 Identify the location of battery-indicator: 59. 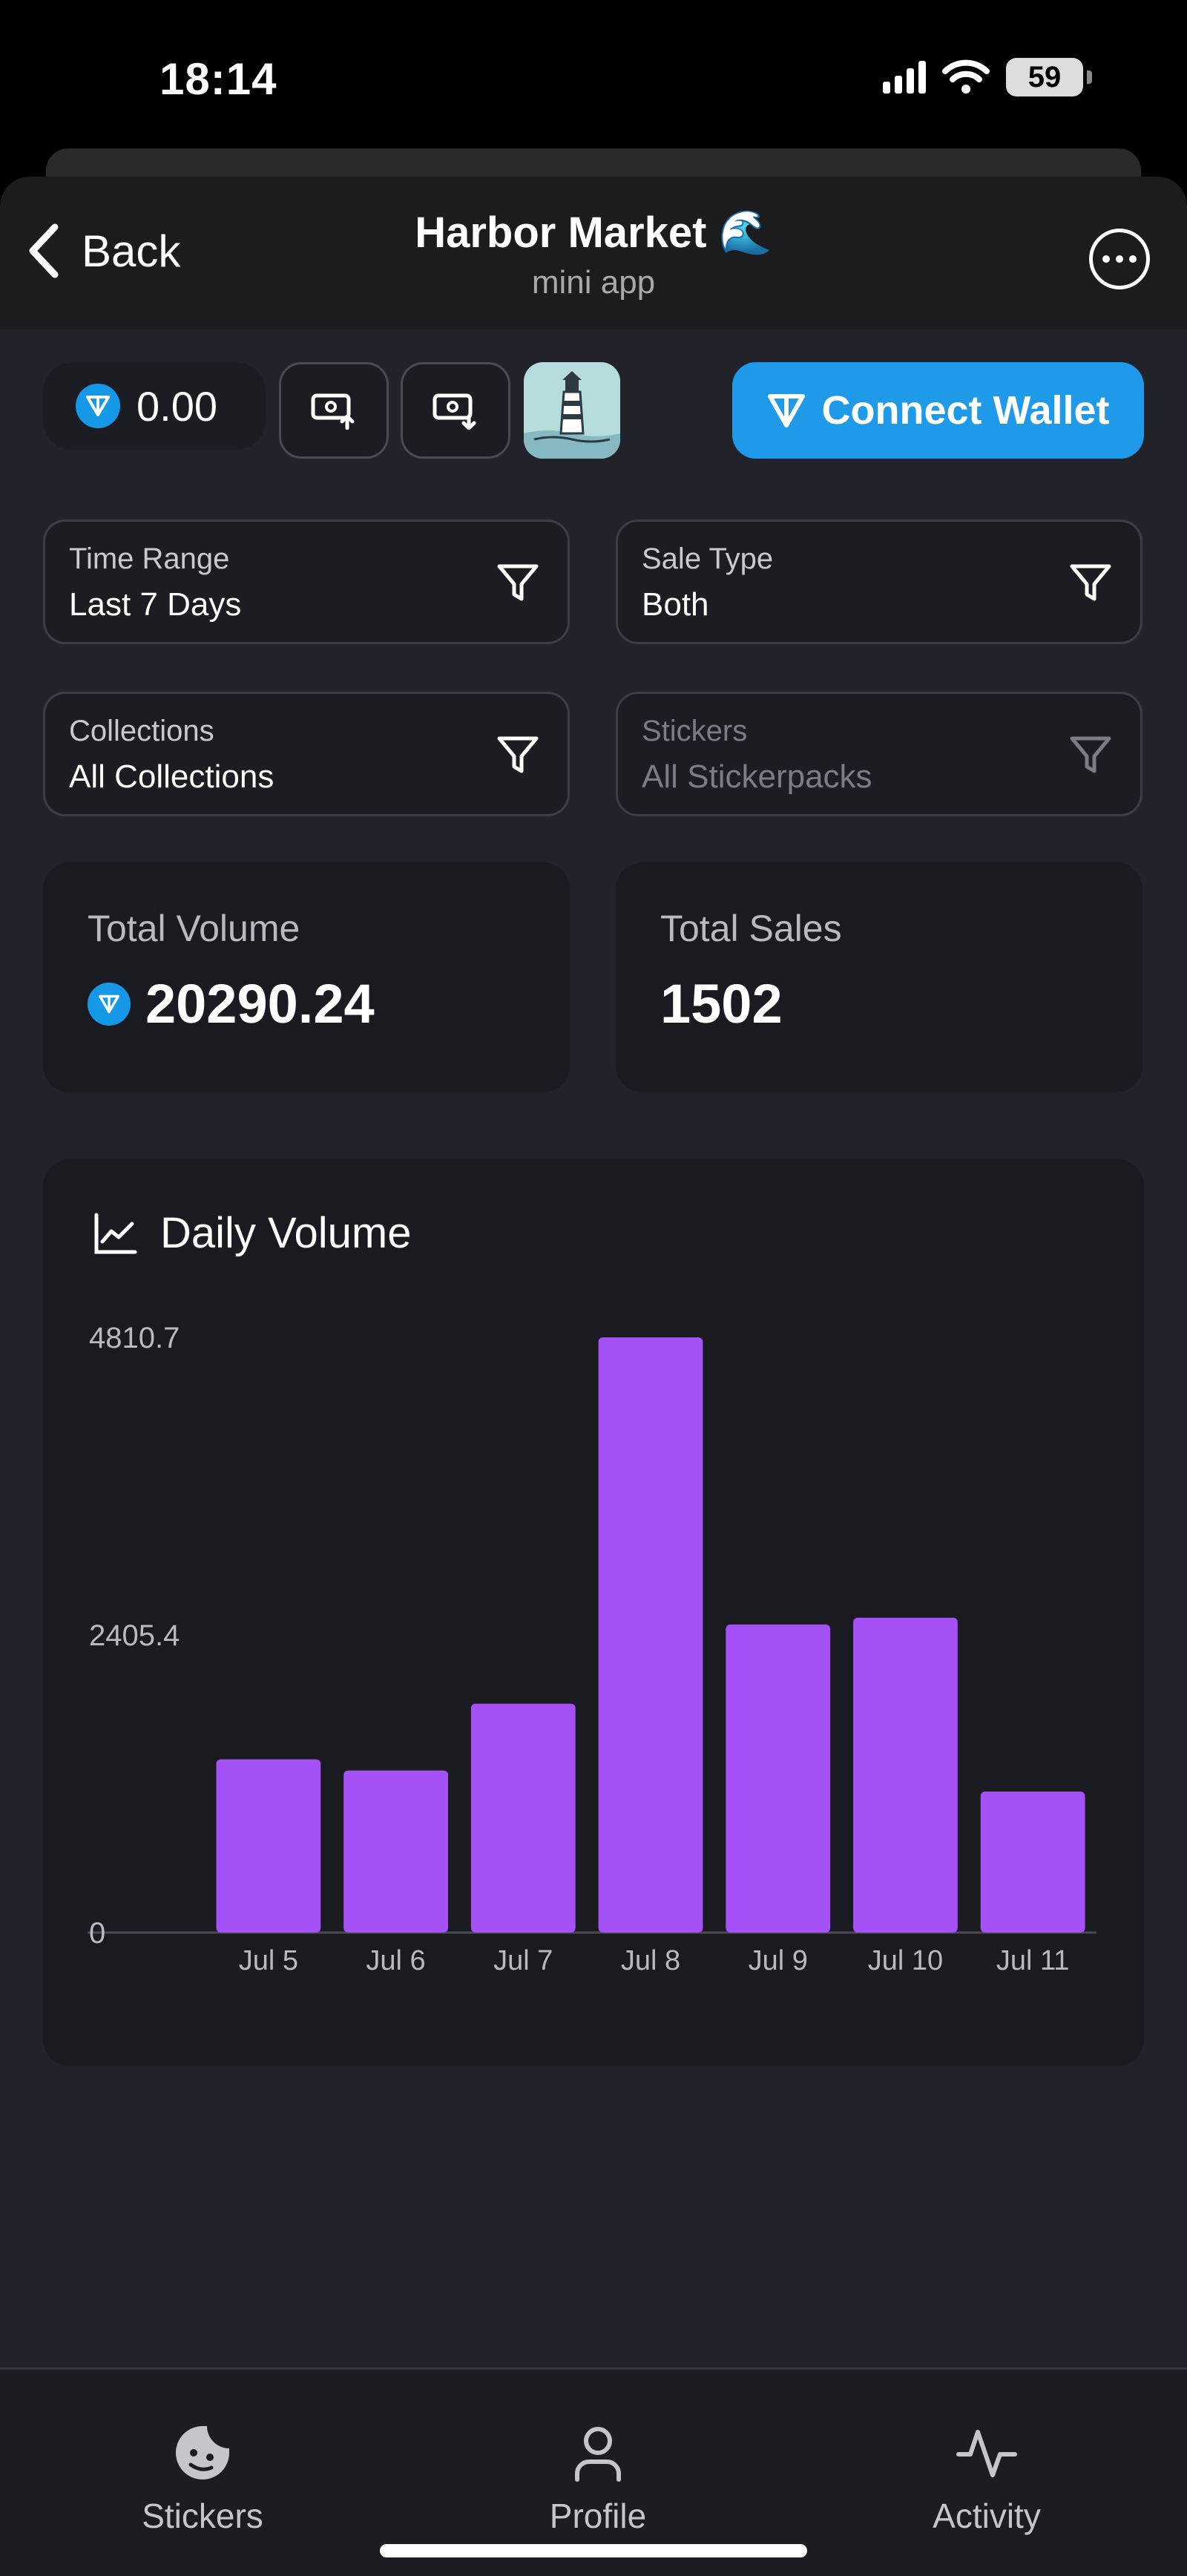
(1049, 77).